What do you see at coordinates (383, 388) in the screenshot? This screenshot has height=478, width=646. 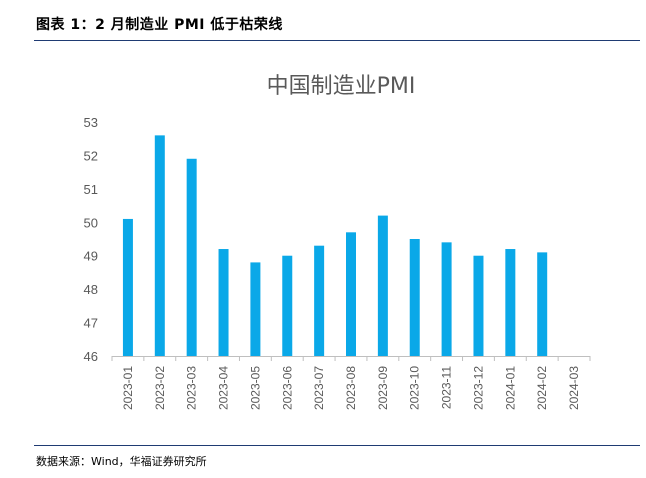 I see `x-tick-label: 2023-09` at bounding box center [383, 388].